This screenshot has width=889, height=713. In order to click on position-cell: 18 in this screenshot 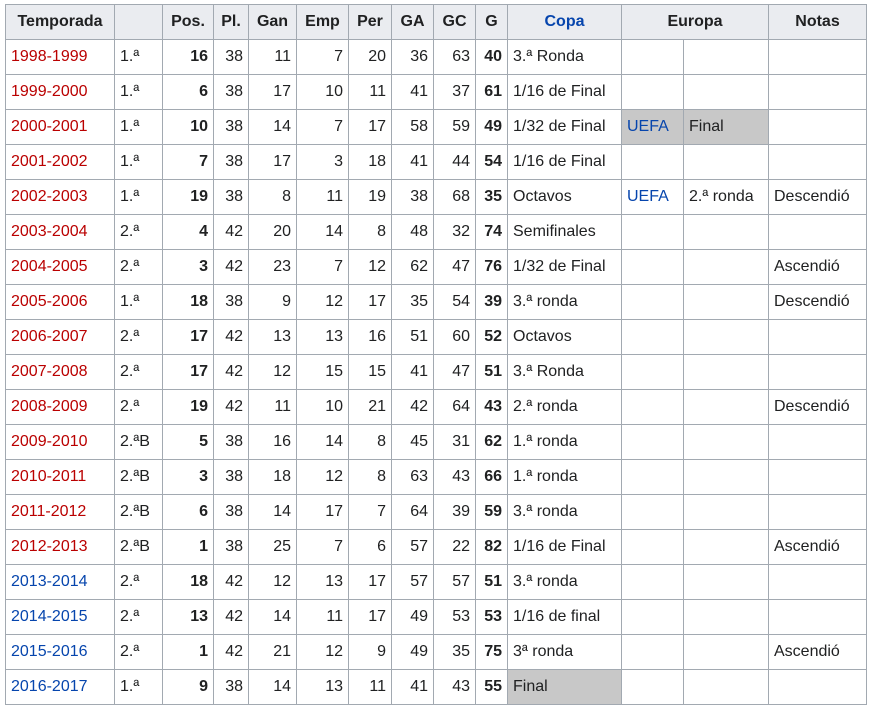, I will do `click(188, 582)`.